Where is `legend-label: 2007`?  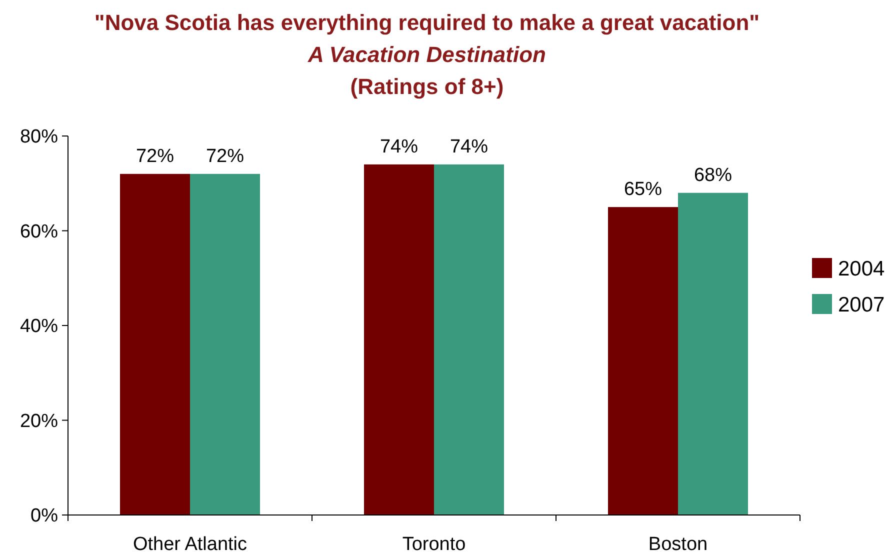
legend-label: 2007 is located at coordinates (861, 304).